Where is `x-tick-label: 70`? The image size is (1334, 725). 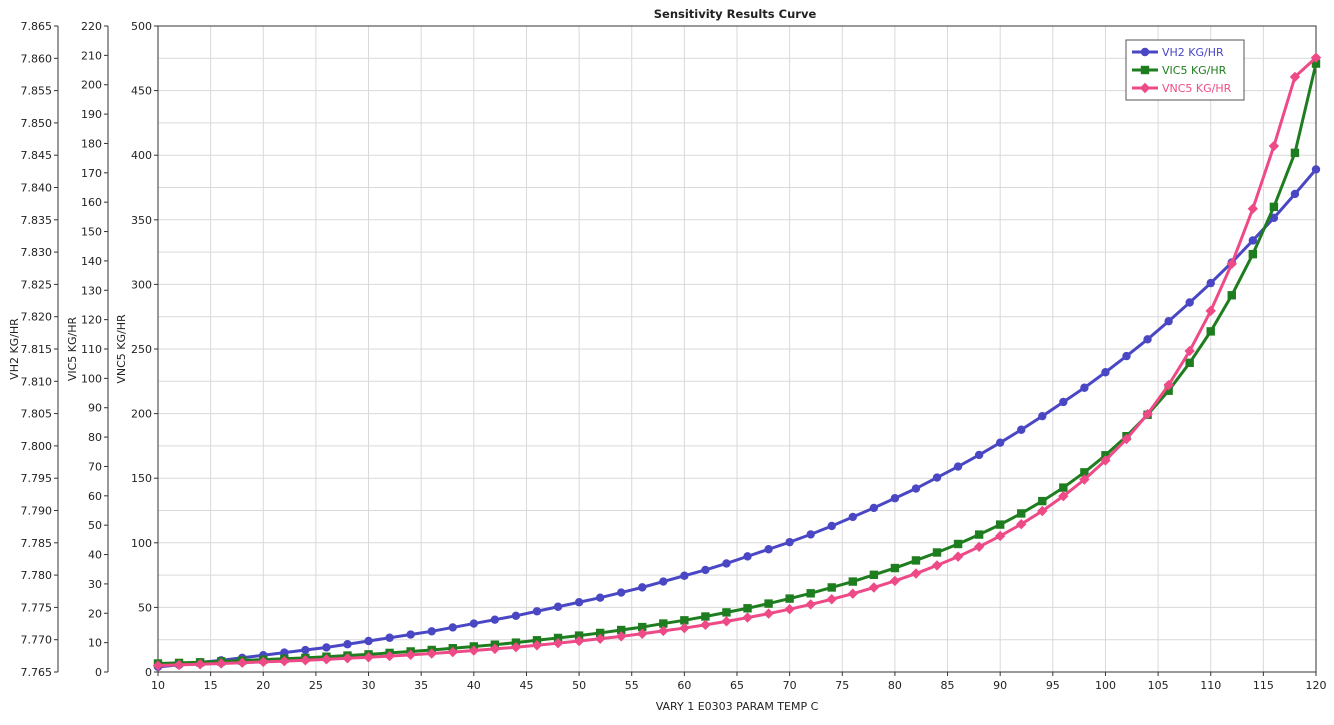
x-tick-label: 70 is located at coordinates (790, 685).